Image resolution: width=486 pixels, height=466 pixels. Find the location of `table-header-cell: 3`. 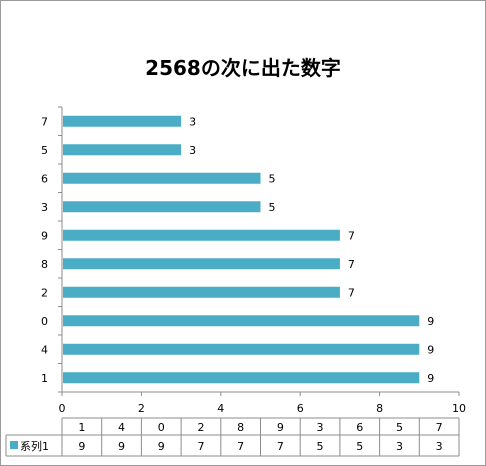

table-header-cell: 3 is located at coordinates (320, 427).